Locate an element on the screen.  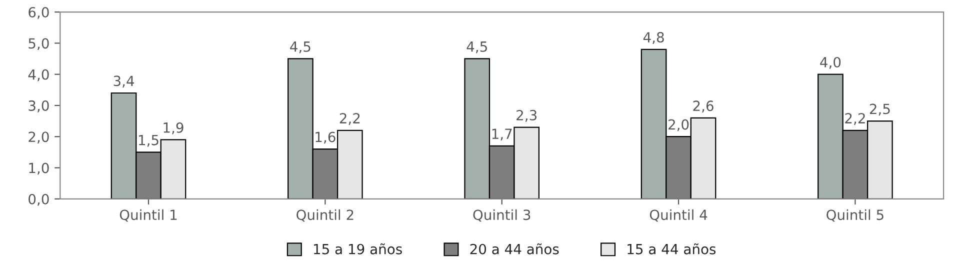
data-label: 1,6 is located at coordinates (326, 138).